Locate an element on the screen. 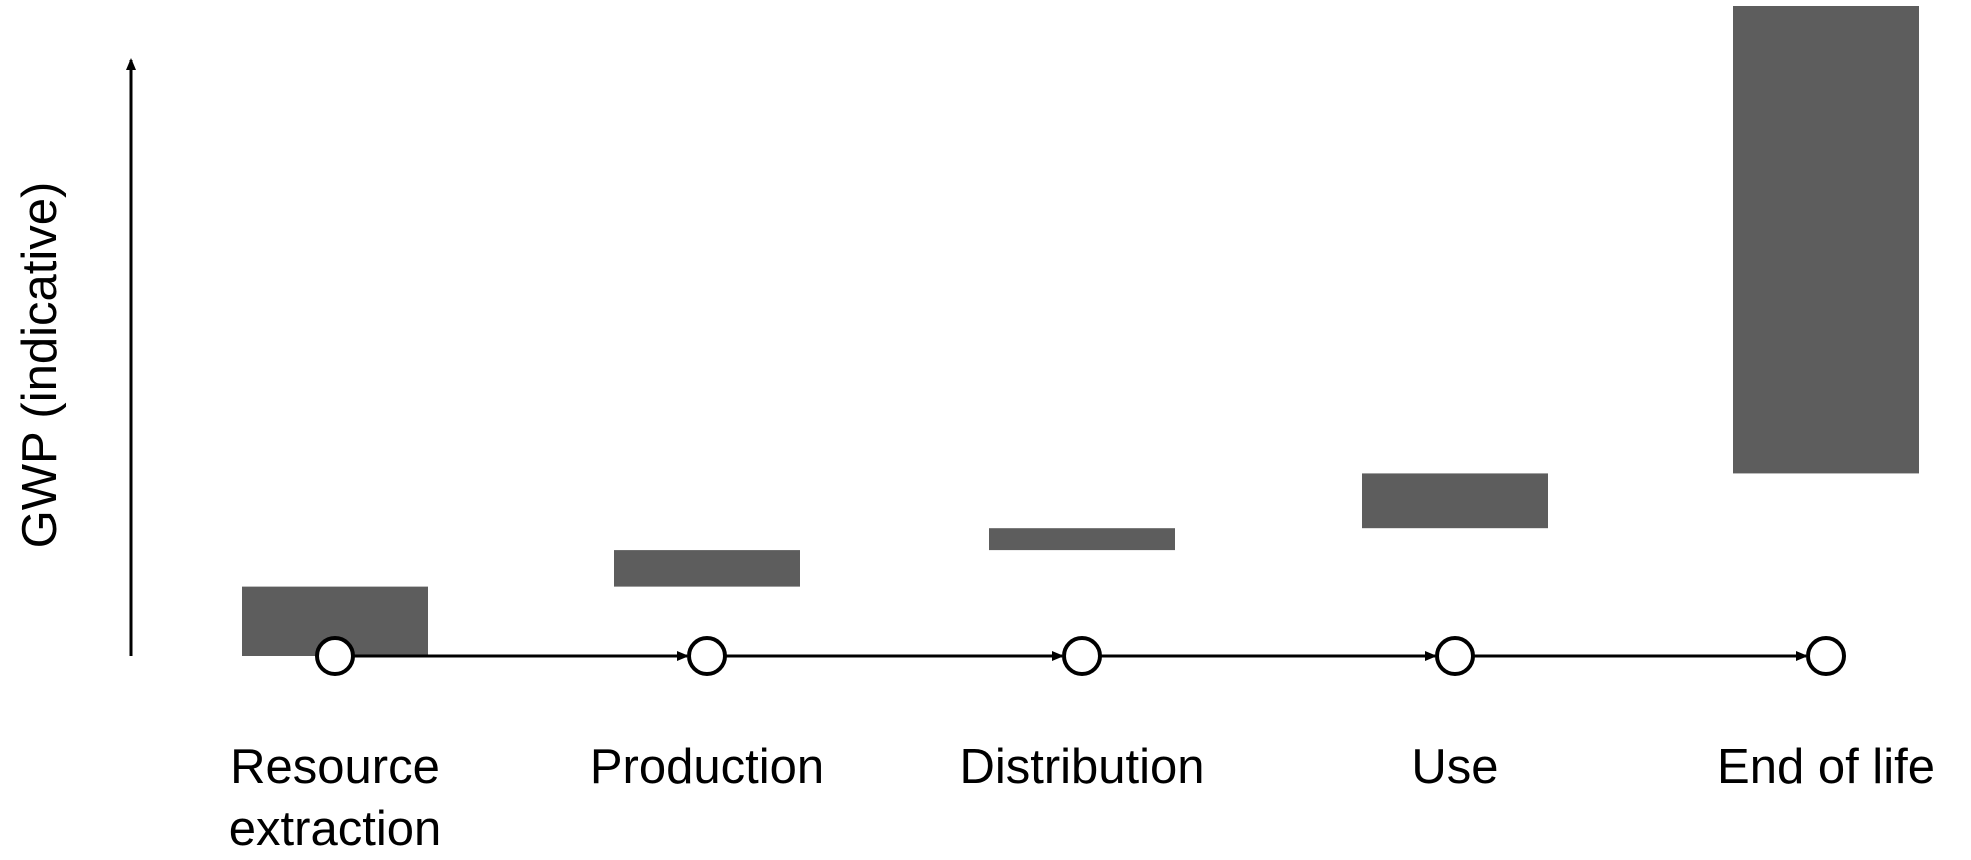  category-label-line: Use is located at coordinates (1455, 767).